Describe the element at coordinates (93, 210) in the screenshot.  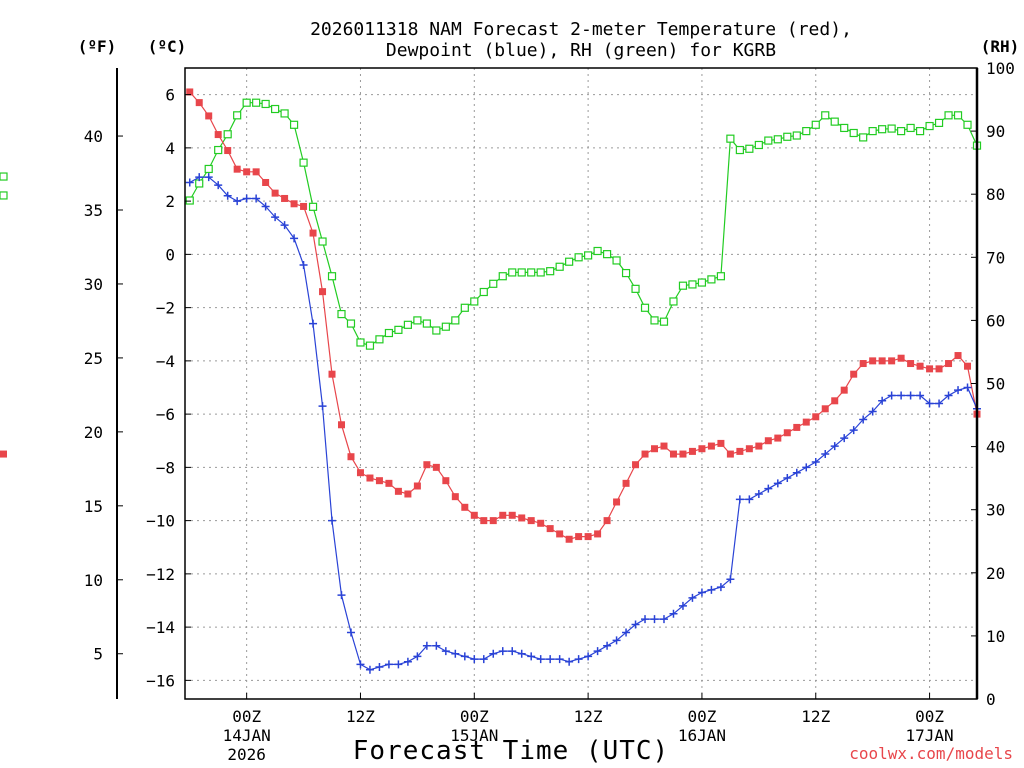
I see `fahrenheit-tick-label: 35` at that location.